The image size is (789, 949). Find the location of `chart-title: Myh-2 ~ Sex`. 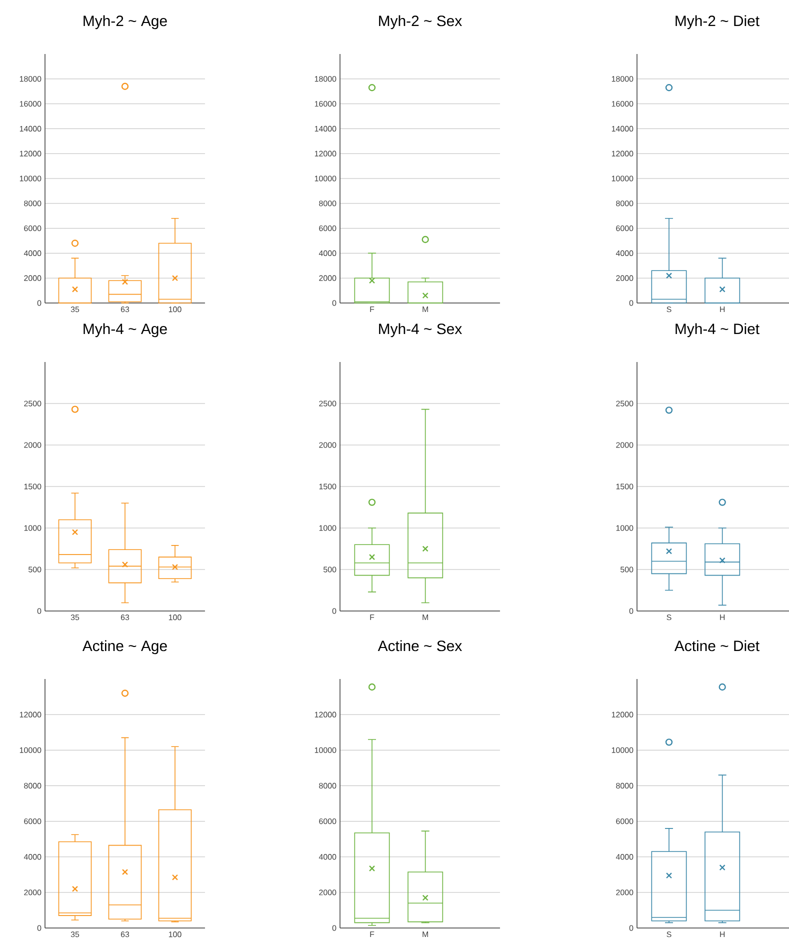

chart-title: Myh-2 ~ Sex is located at coordinates (420, 22).